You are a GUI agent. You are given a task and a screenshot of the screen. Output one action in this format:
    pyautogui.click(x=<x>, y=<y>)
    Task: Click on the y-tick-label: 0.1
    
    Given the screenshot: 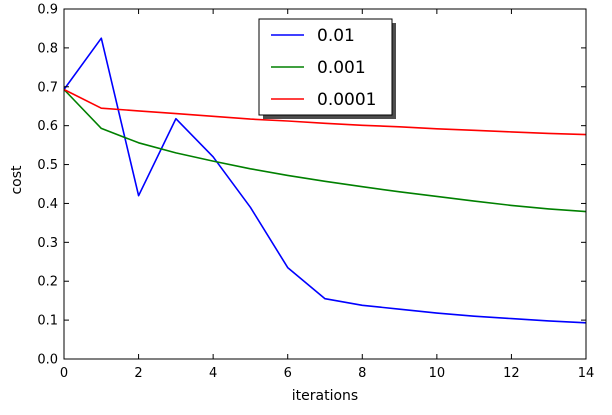 What is the action you would take?
    pyautogui.click(x=47, y=321)
    